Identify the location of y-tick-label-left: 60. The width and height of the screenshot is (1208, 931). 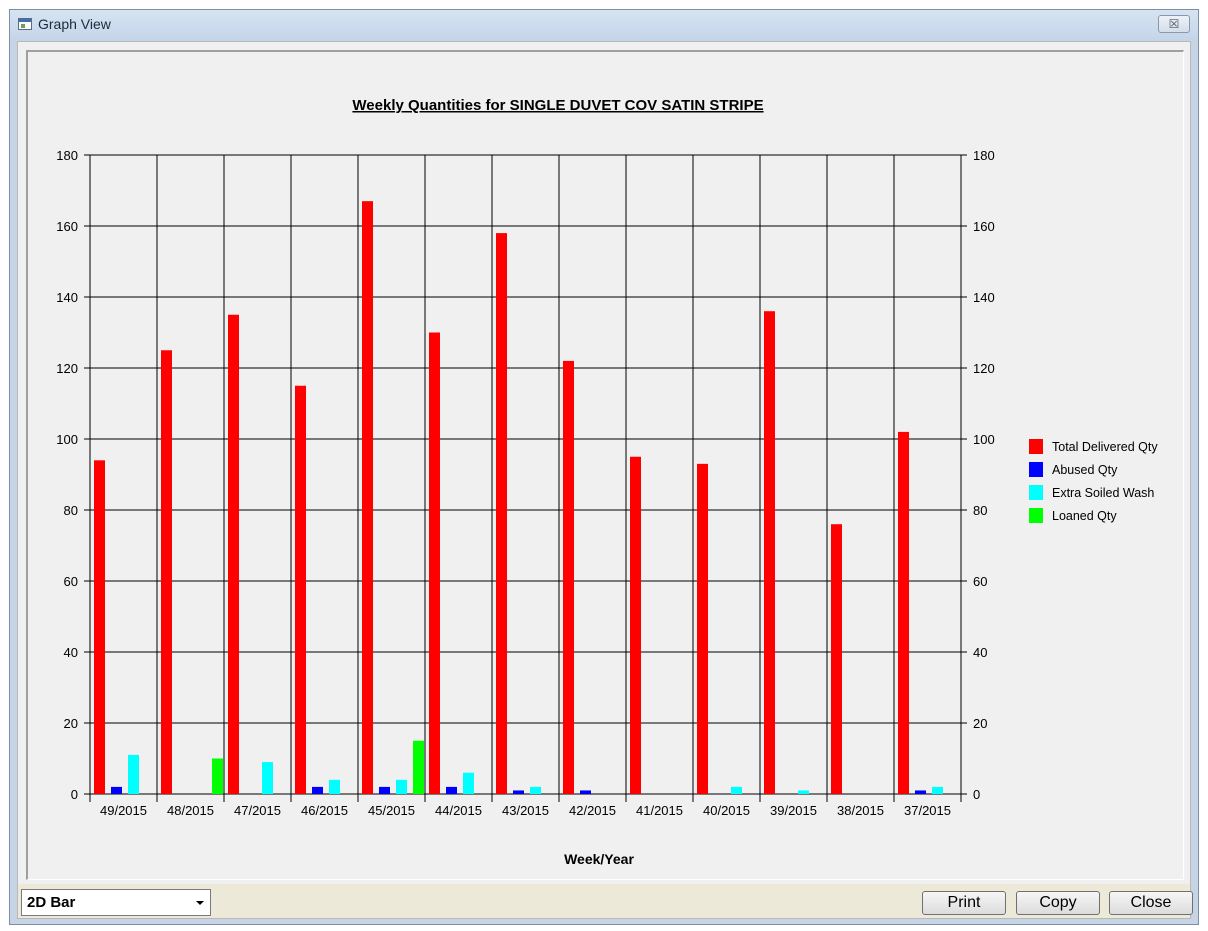
(71, 581).